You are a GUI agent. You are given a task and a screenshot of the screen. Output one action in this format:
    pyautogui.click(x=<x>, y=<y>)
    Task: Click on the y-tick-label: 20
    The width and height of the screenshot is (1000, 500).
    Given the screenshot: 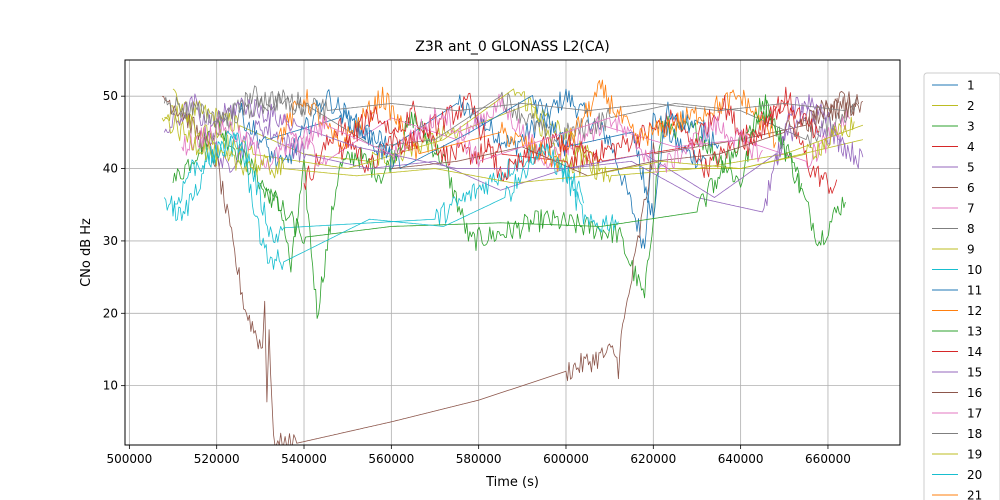 What is the action you would take?
    pyautogui.click(x=110, y=313)
    